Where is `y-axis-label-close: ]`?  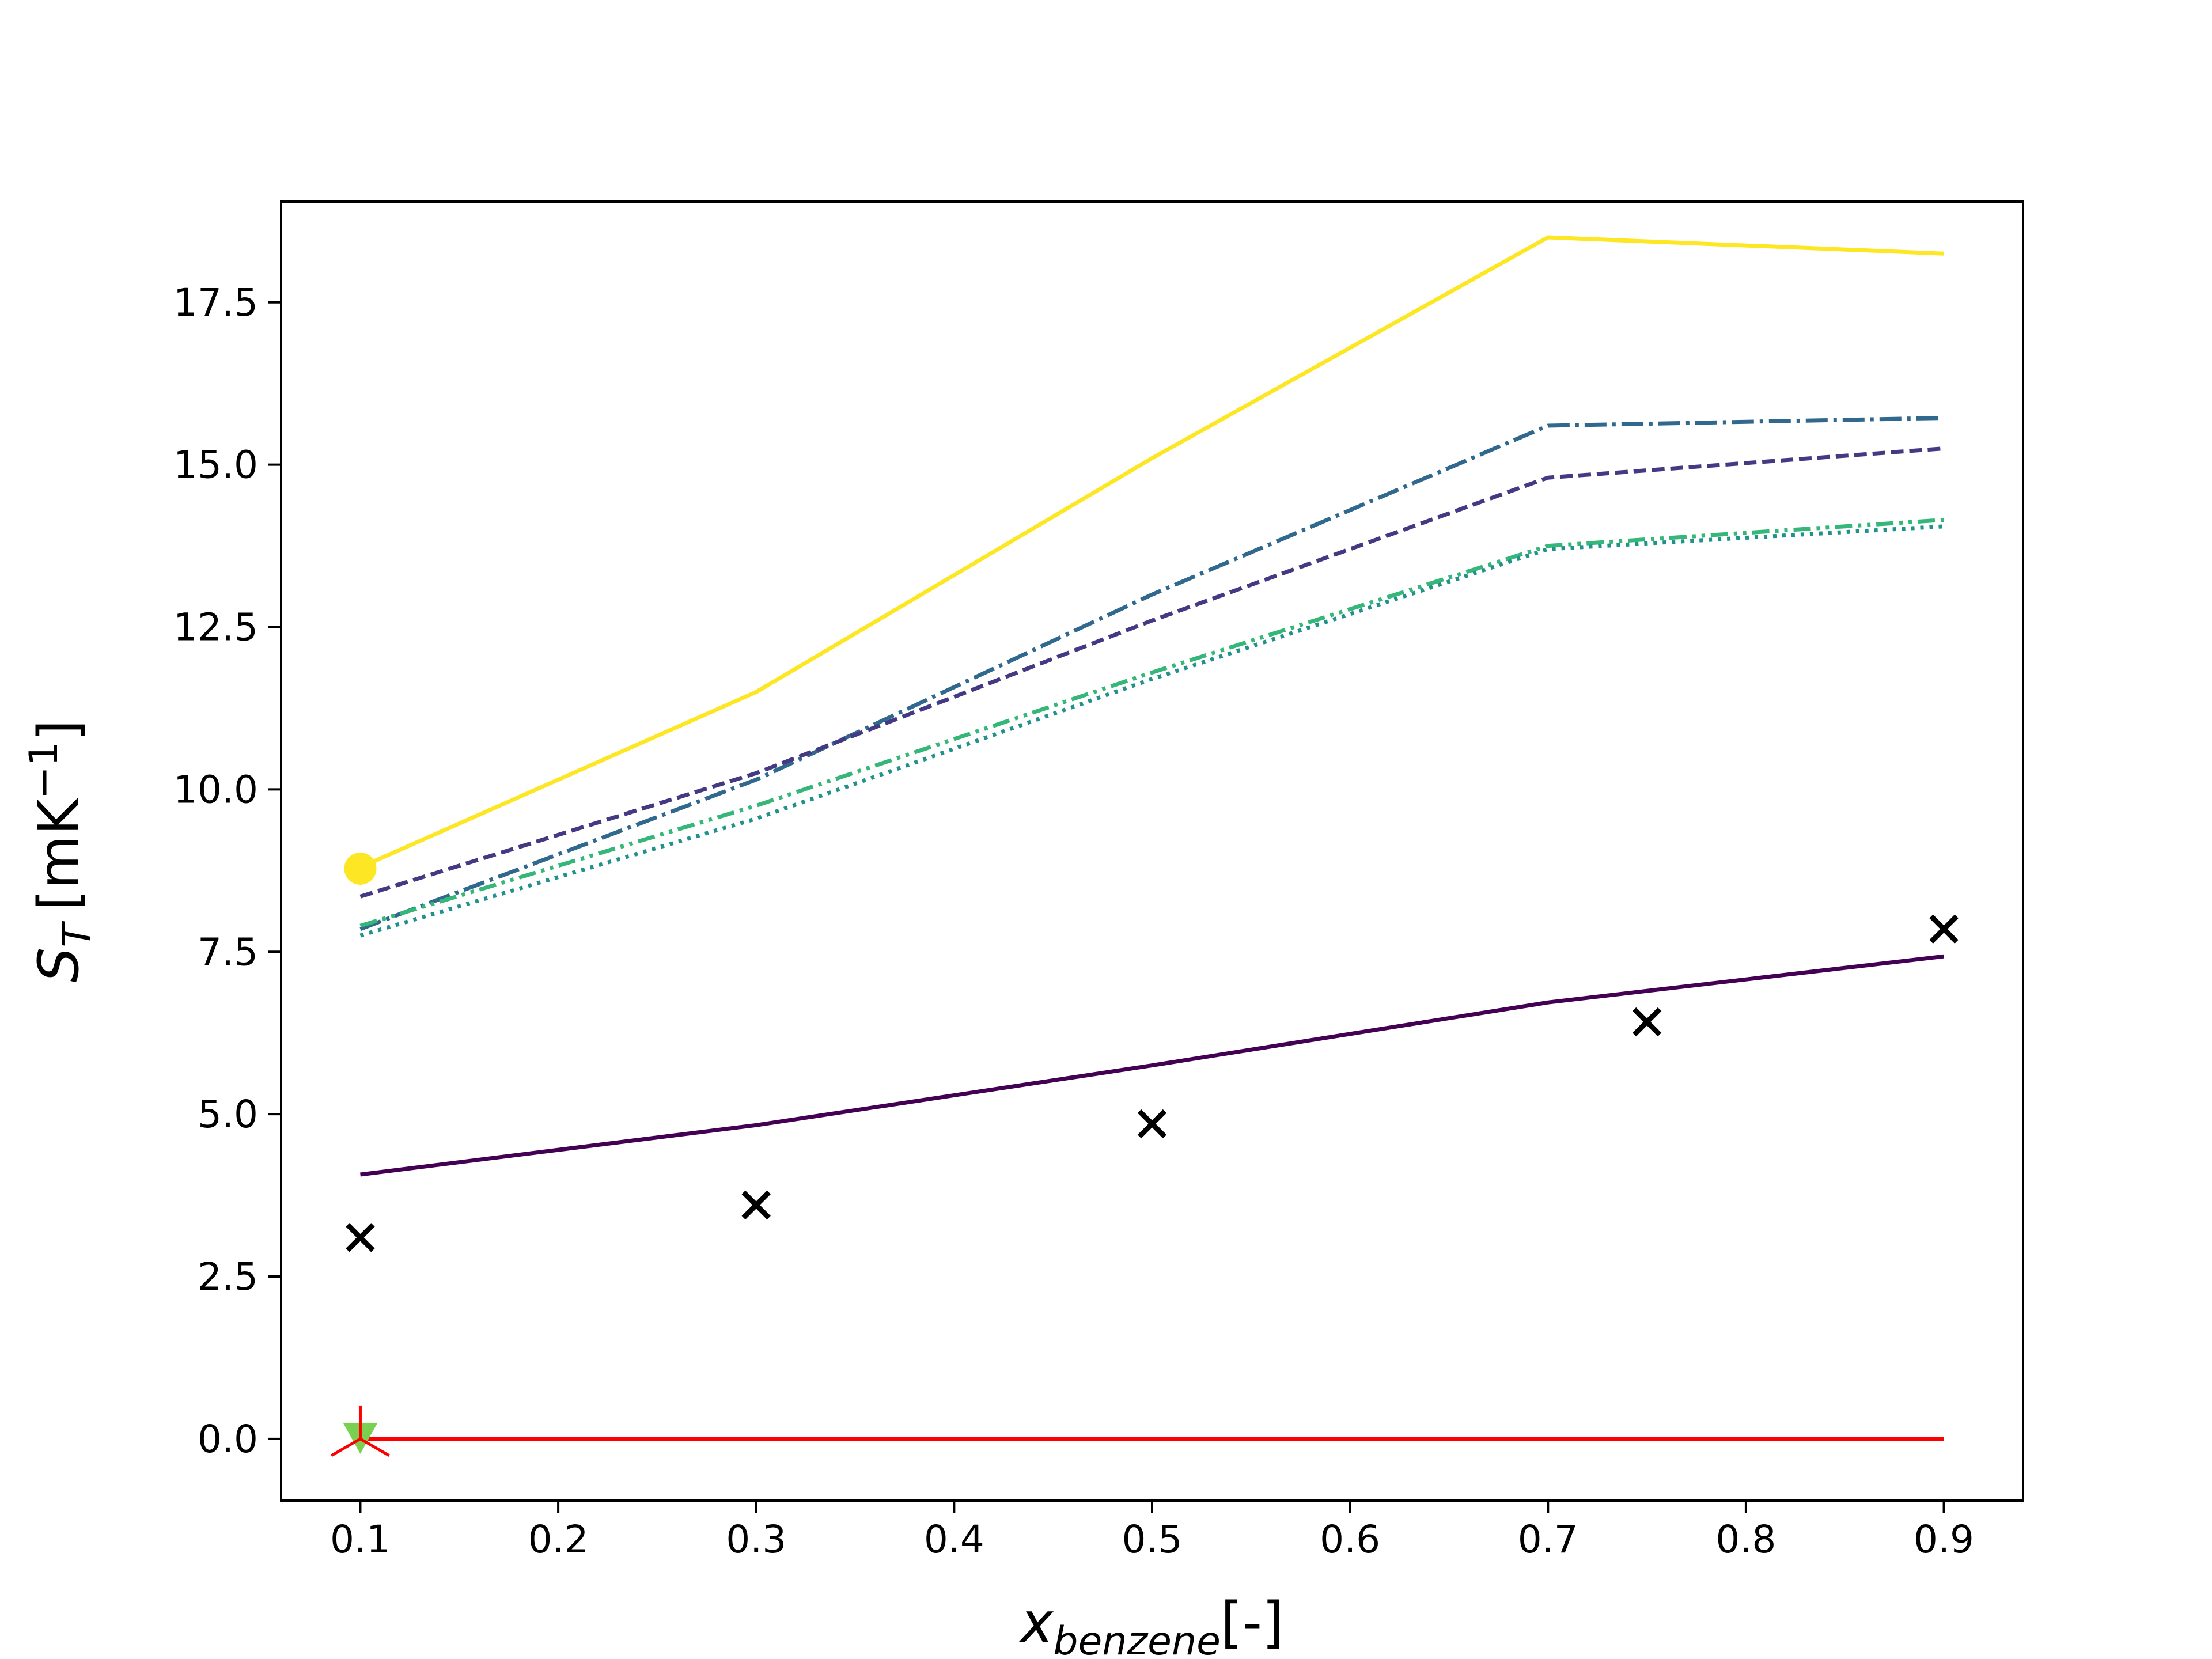
y-axis-label-close: ] is located at coordinates (58, 730).